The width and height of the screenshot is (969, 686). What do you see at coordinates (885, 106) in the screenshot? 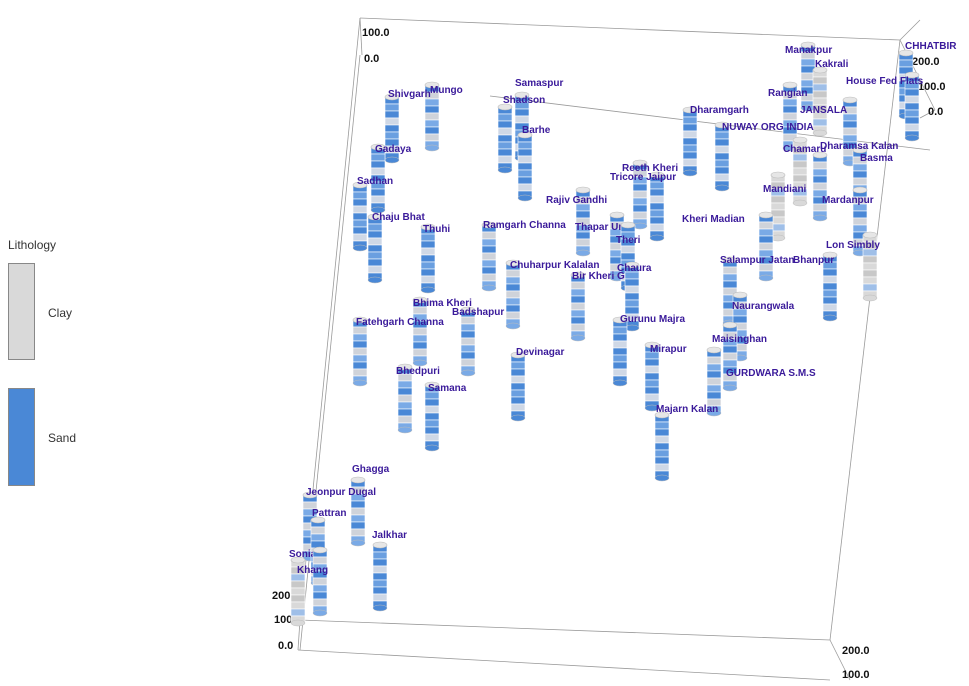
I see `well: House Fed Flats` at bounding box center [885, 106].